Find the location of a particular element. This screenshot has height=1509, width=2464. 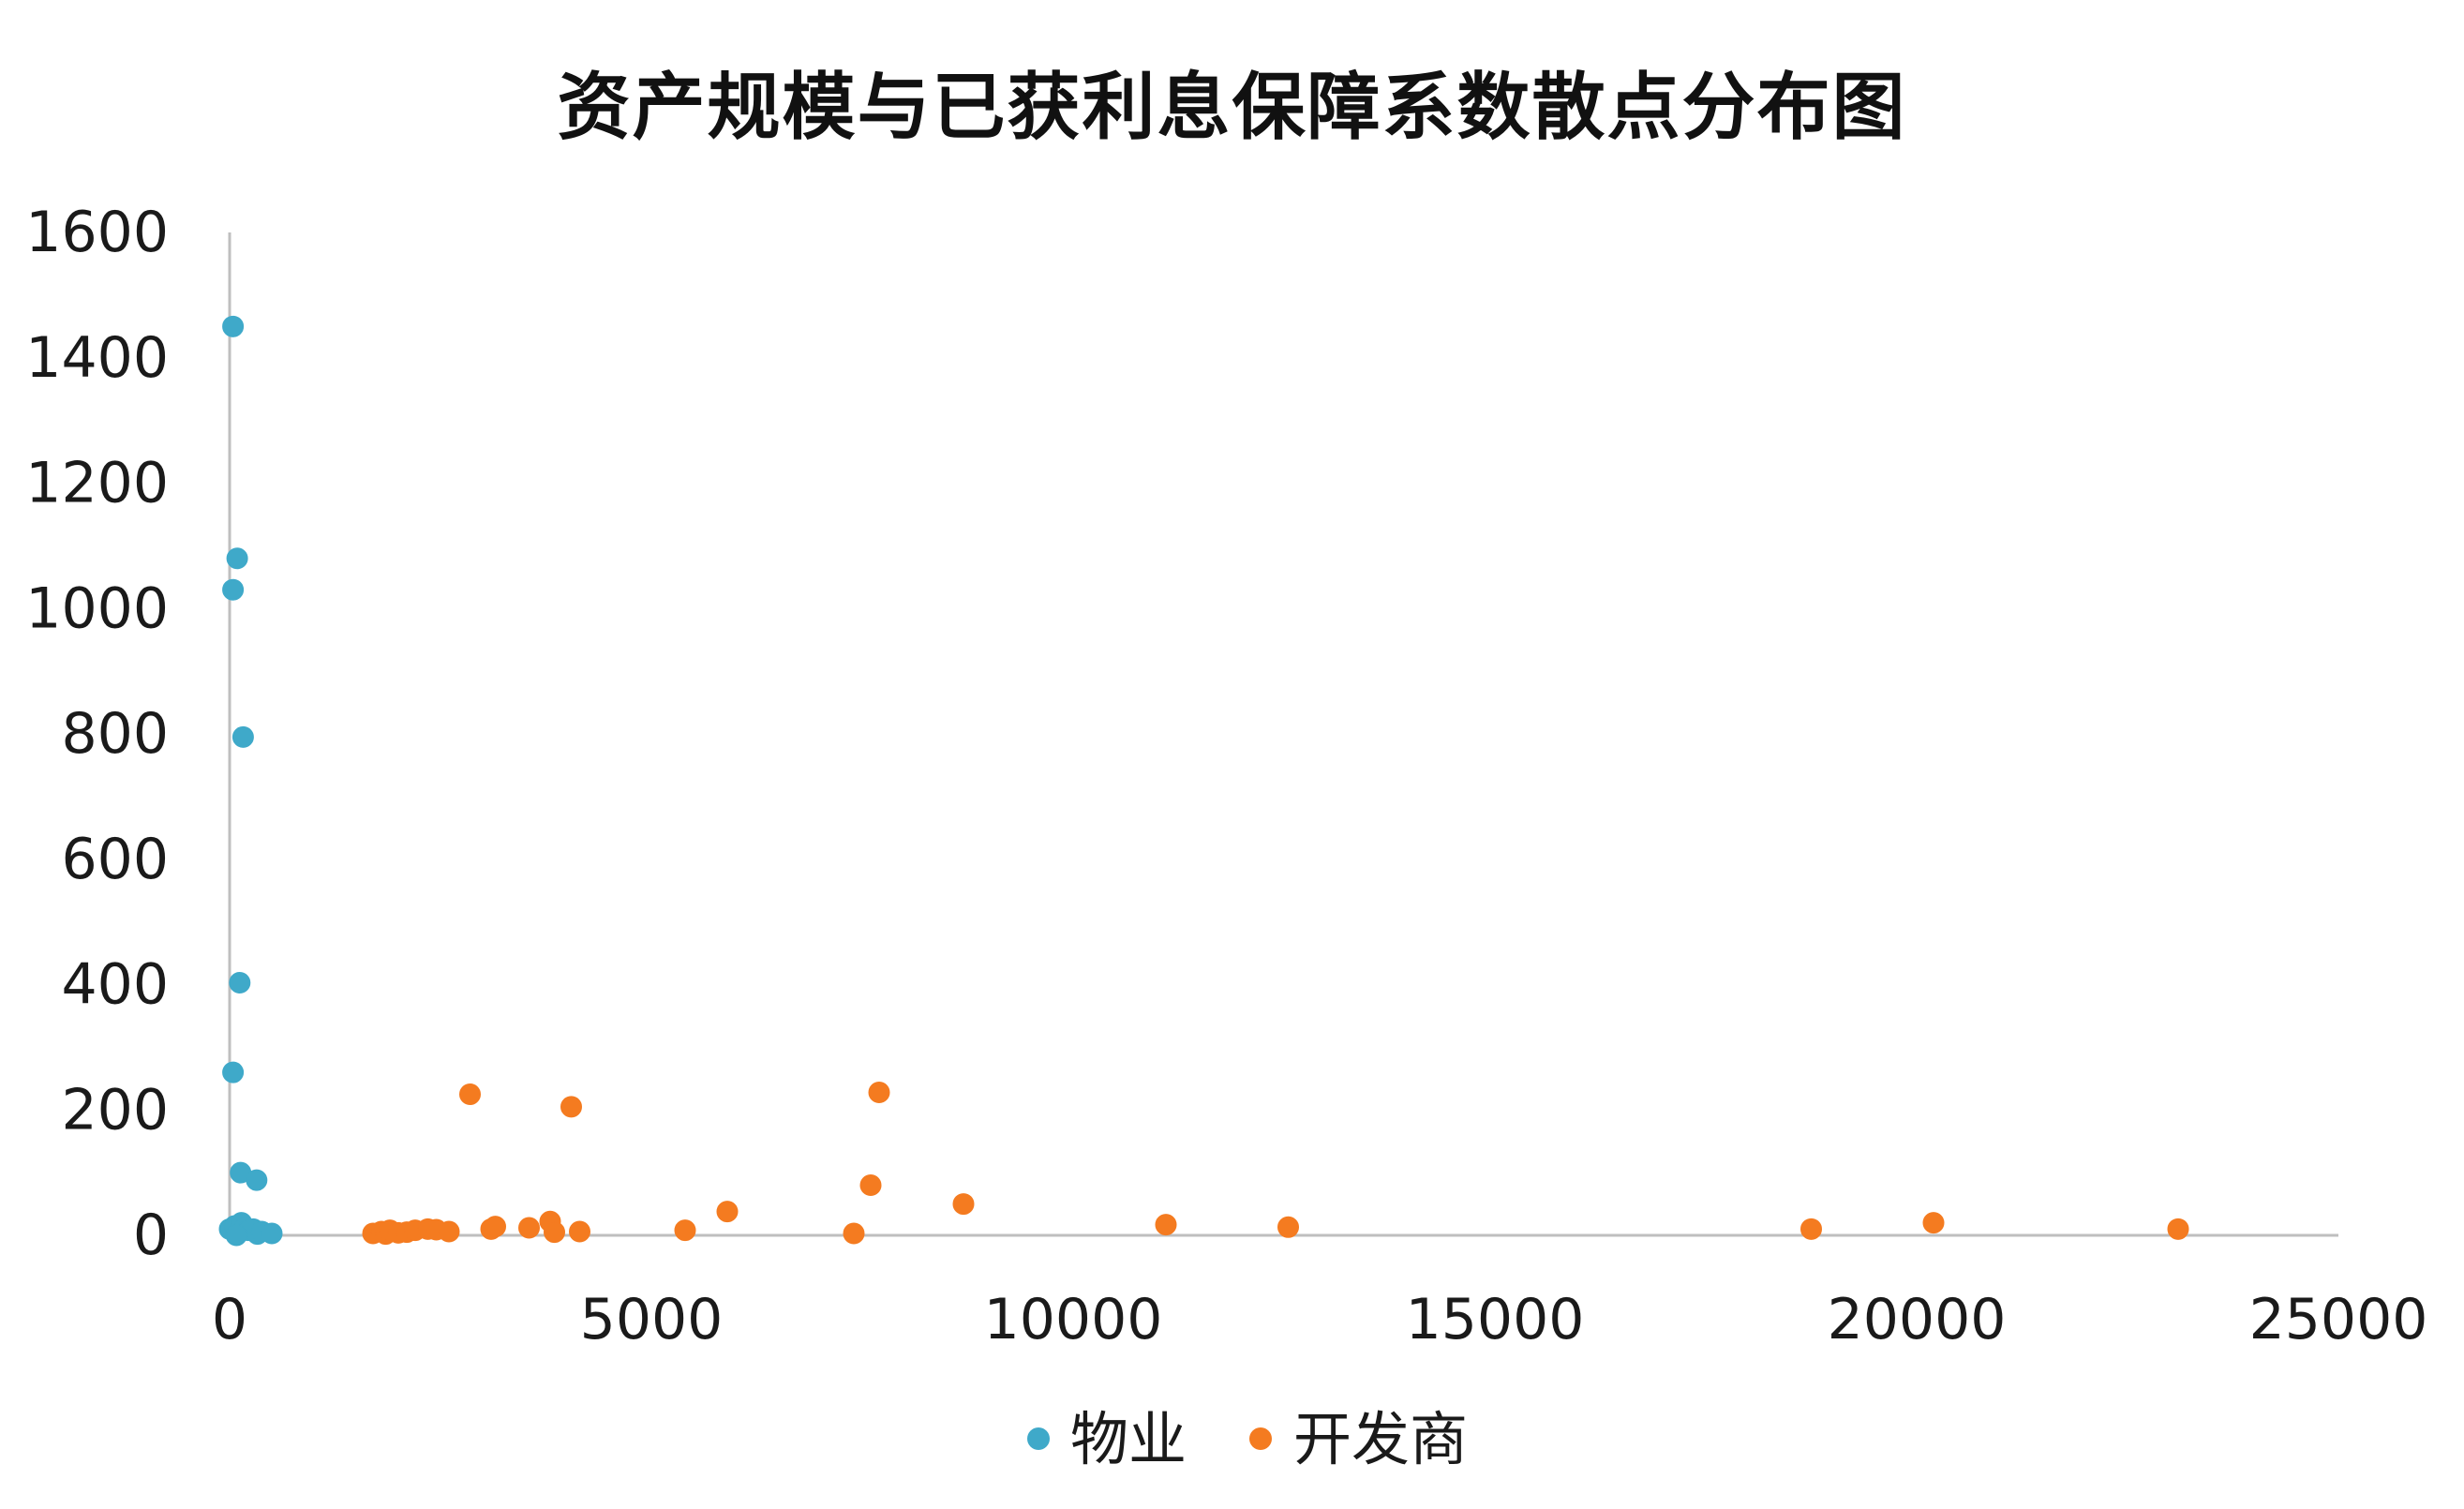

y-tick-label: 0 is located at coordinates (151, 1235).